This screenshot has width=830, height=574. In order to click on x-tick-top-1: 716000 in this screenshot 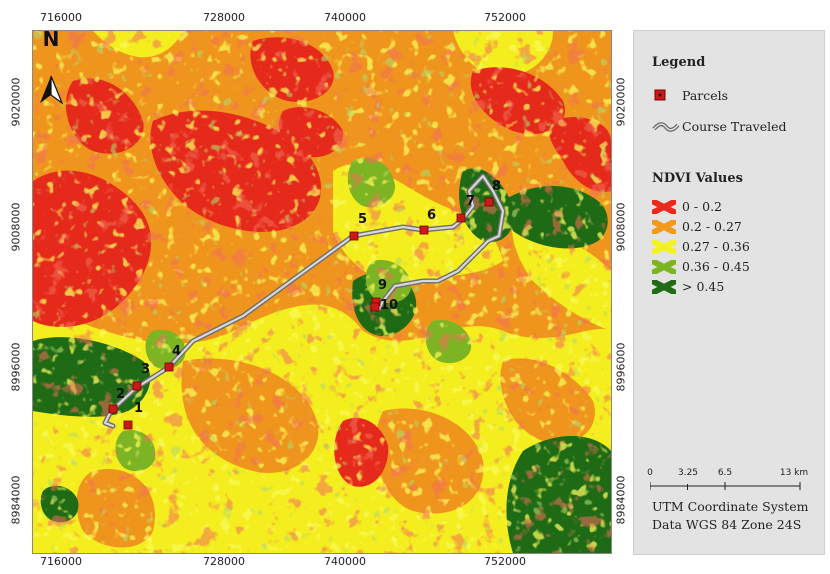, I will do `click(61, 17)`.